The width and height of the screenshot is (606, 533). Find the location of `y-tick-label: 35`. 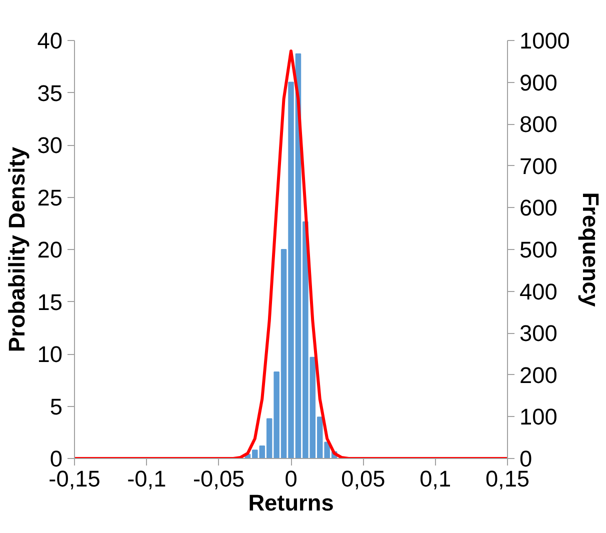

y-tick-label: 35 is located at coordinates (49, 93).